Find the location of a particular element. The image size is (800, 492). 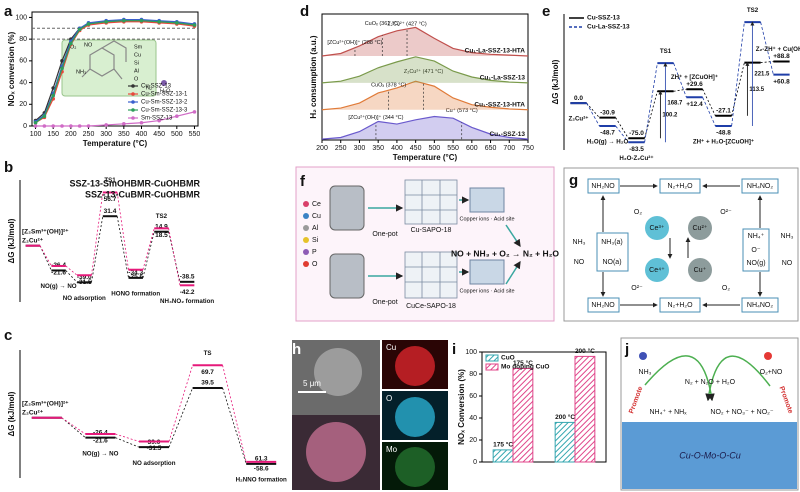

x-tick-label: 250 is located at coordinates (341, 148).